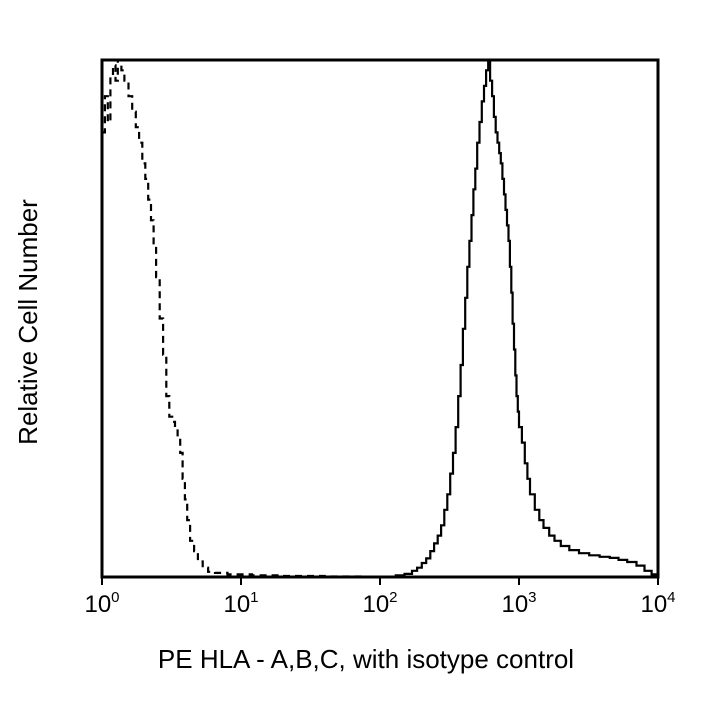 The height and width of the screenshot is (720, 720). What do you see at coordinates (518, 603) in the screenshot?
I see `x-tick-label: 10³` at bounding box center [518, 603].